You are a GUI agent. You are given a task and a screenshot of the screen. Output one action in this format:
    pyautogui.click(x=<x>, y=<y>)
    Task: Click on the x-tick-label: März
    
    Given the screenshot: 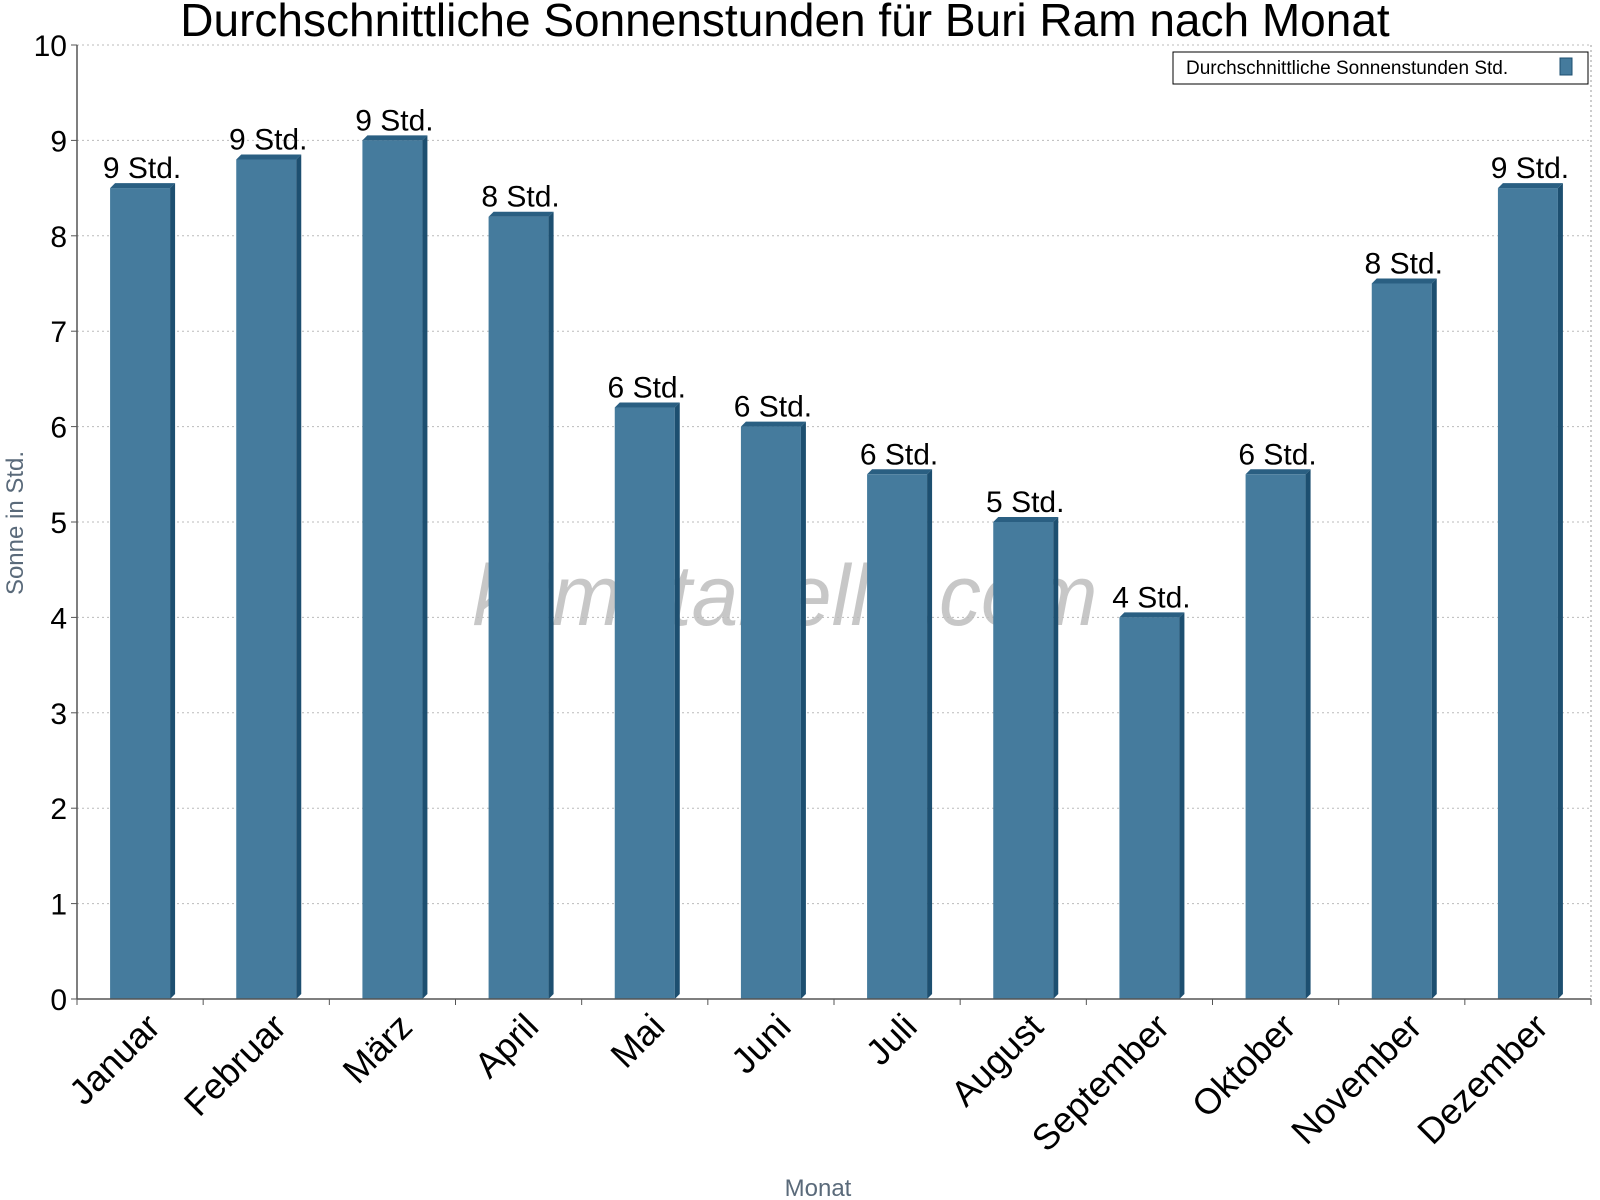 What is the action you would take?
    pyautogui.click(x=378, y=1049)
    